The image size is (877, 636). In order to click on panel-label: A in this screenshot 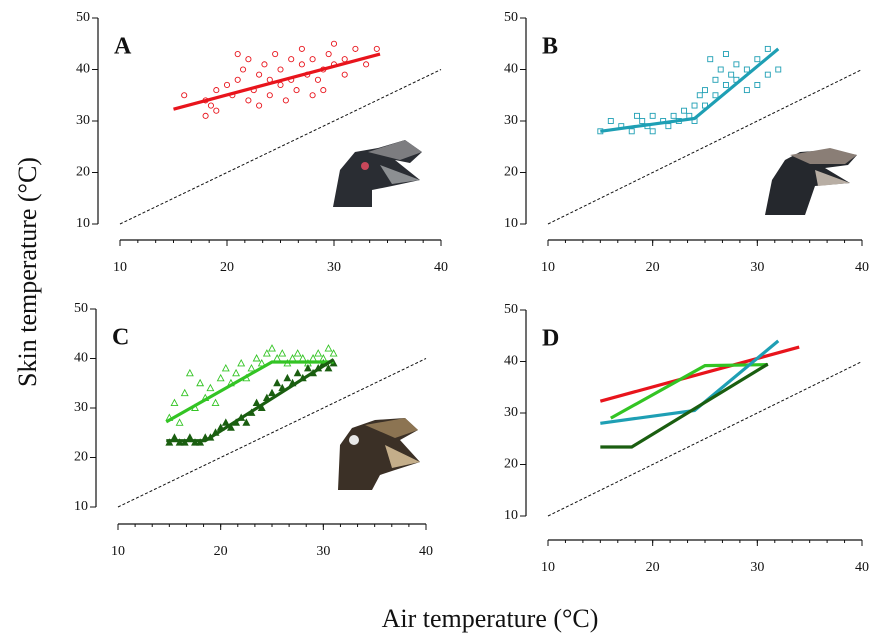, I will do `click(123, 47)`.